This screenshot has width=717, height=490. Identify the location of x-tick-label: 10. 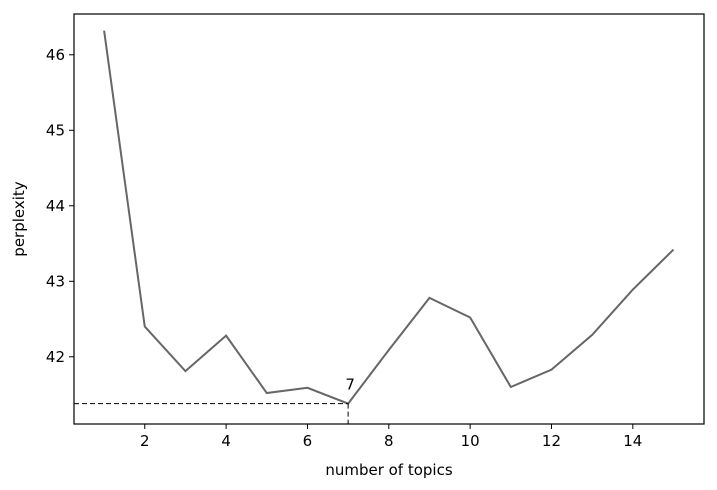
(470, 441).